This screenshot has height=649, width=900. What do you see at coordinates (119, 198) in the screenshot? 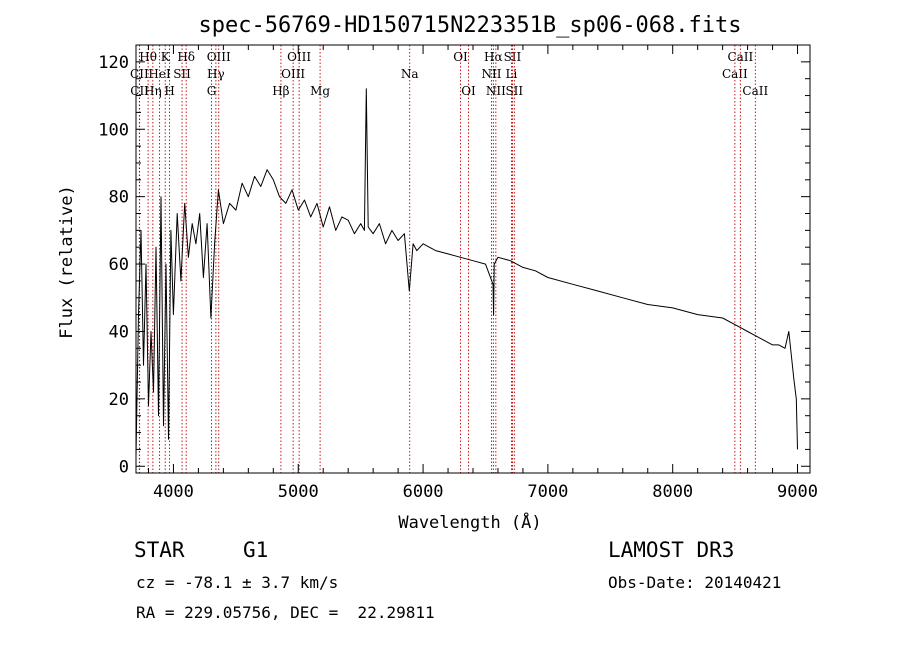
I see `y-tick-label: 80` at bounding box center [119, 198].